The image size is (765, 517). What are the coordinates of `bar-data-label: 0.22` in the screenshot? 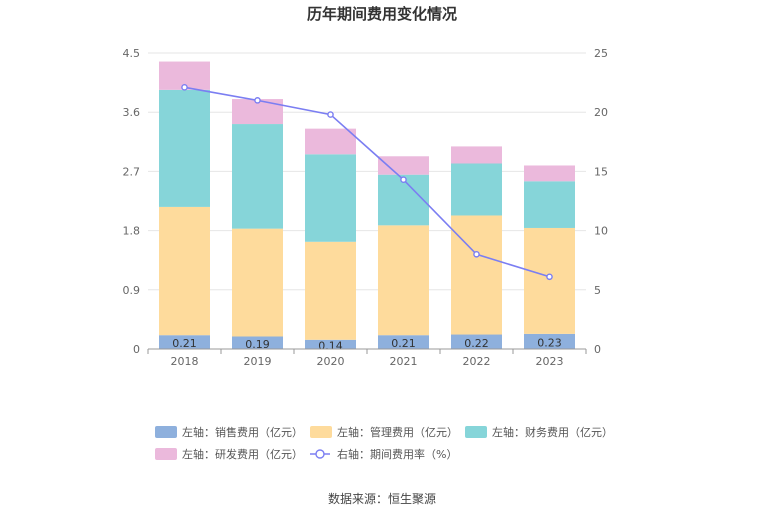 It's located at (476, 343).